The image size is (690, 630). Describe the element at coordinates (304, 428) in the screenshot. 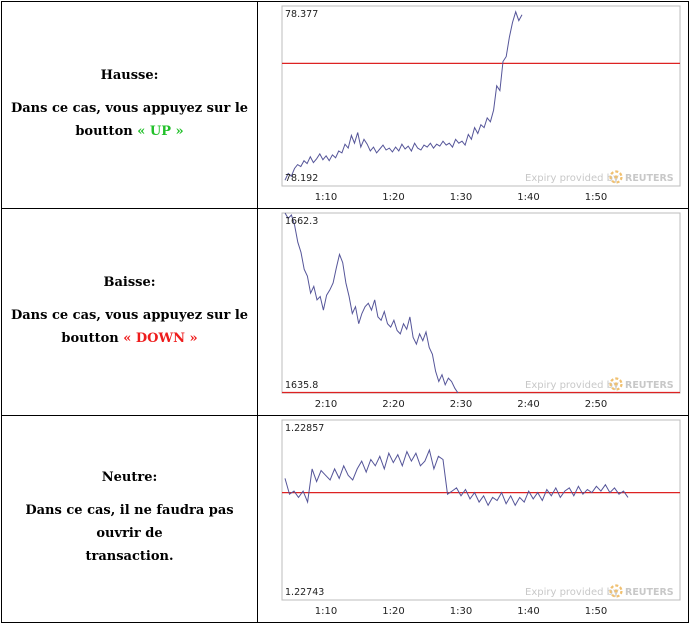

I see `y-max-label: 1.22857` at that location.